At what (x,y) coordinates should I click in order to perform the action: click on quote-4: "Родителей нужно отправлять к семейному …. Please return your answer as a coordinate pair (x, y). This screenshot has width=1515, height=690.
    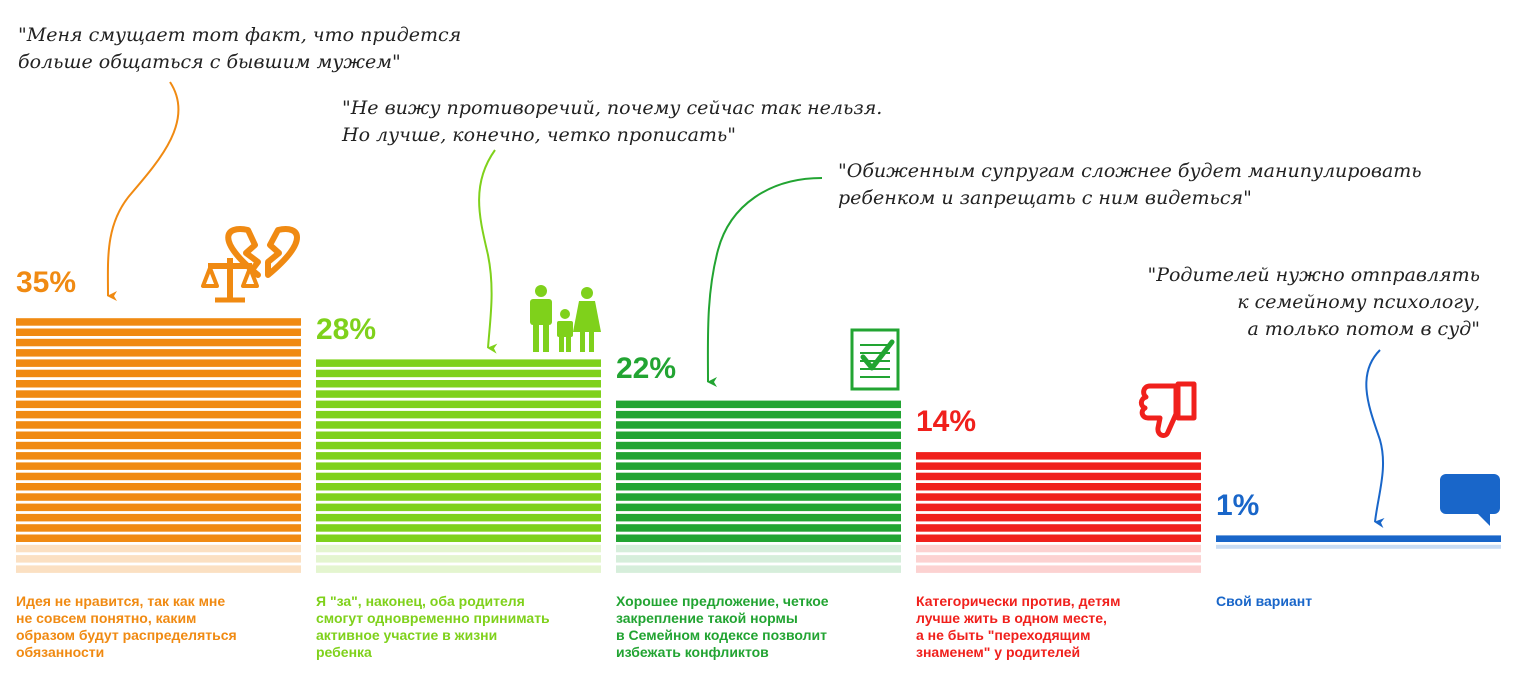
    Looking at the image, I should click on (1313, 302).